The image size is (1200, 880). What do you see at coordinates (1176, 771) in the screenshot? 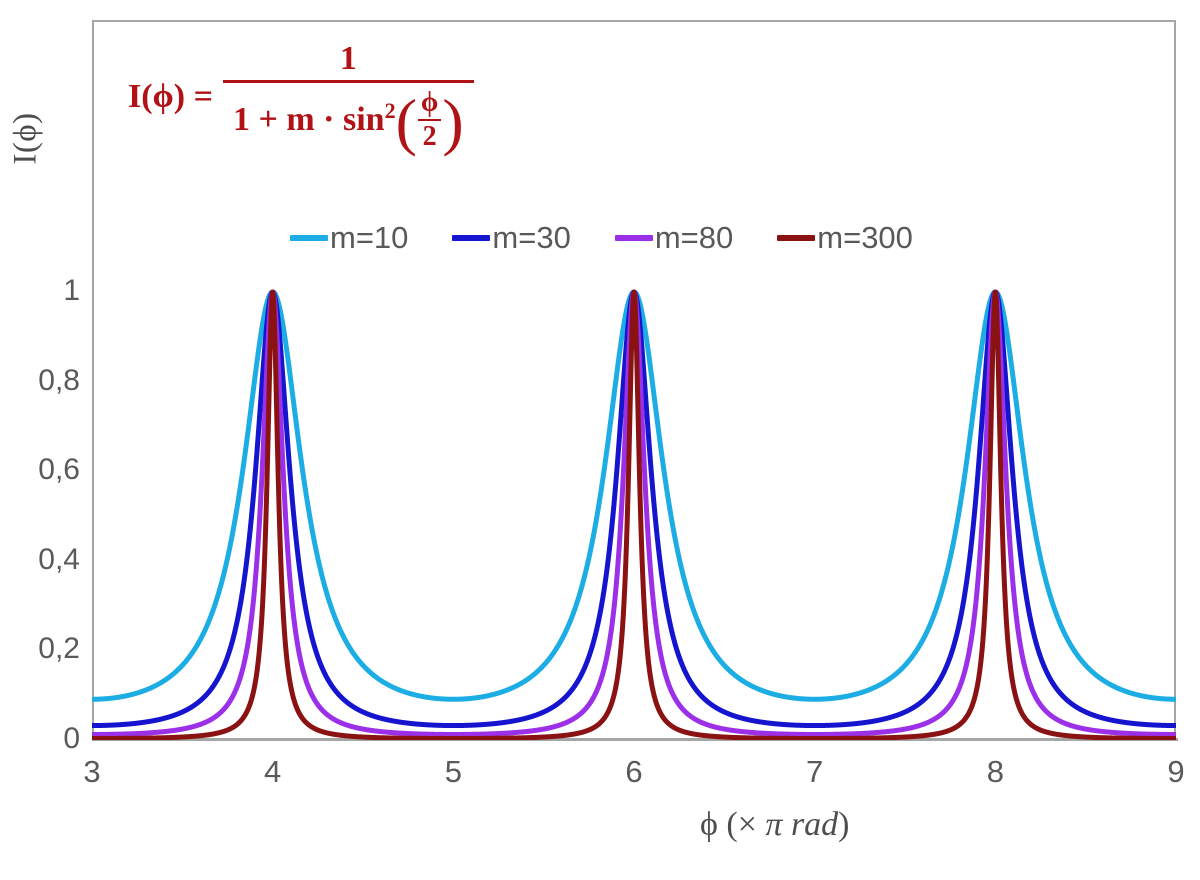
I see `x-tick-label: 9` at bounding box center [1176, 771].